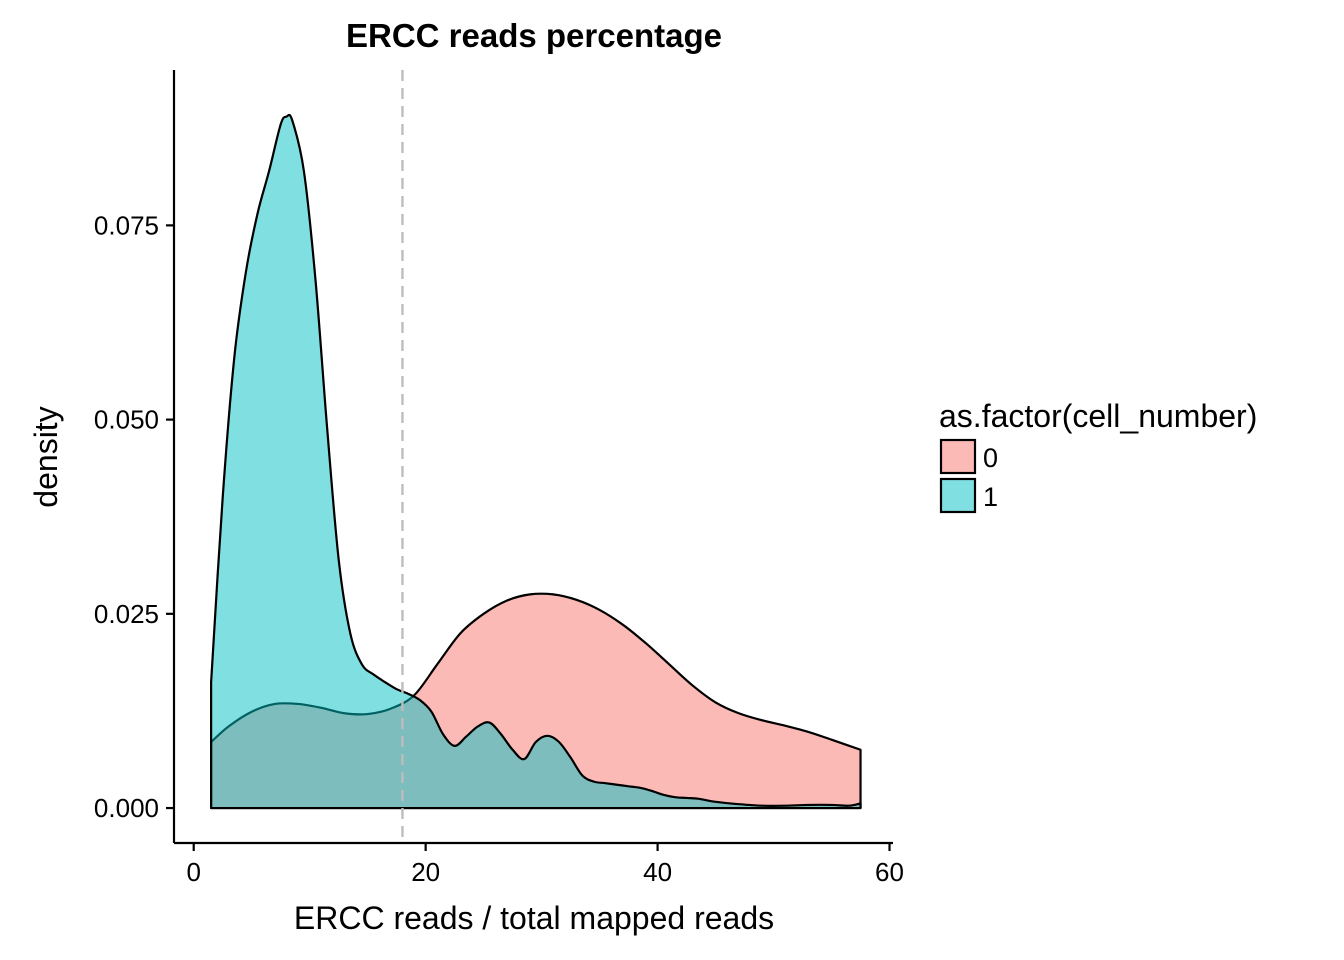 The height and width of the screenshot is (960, 1344). Describe the element at coordinates (534, 35) in the screenshot. I see `chart-title: ERCC reads percentage` at that location.